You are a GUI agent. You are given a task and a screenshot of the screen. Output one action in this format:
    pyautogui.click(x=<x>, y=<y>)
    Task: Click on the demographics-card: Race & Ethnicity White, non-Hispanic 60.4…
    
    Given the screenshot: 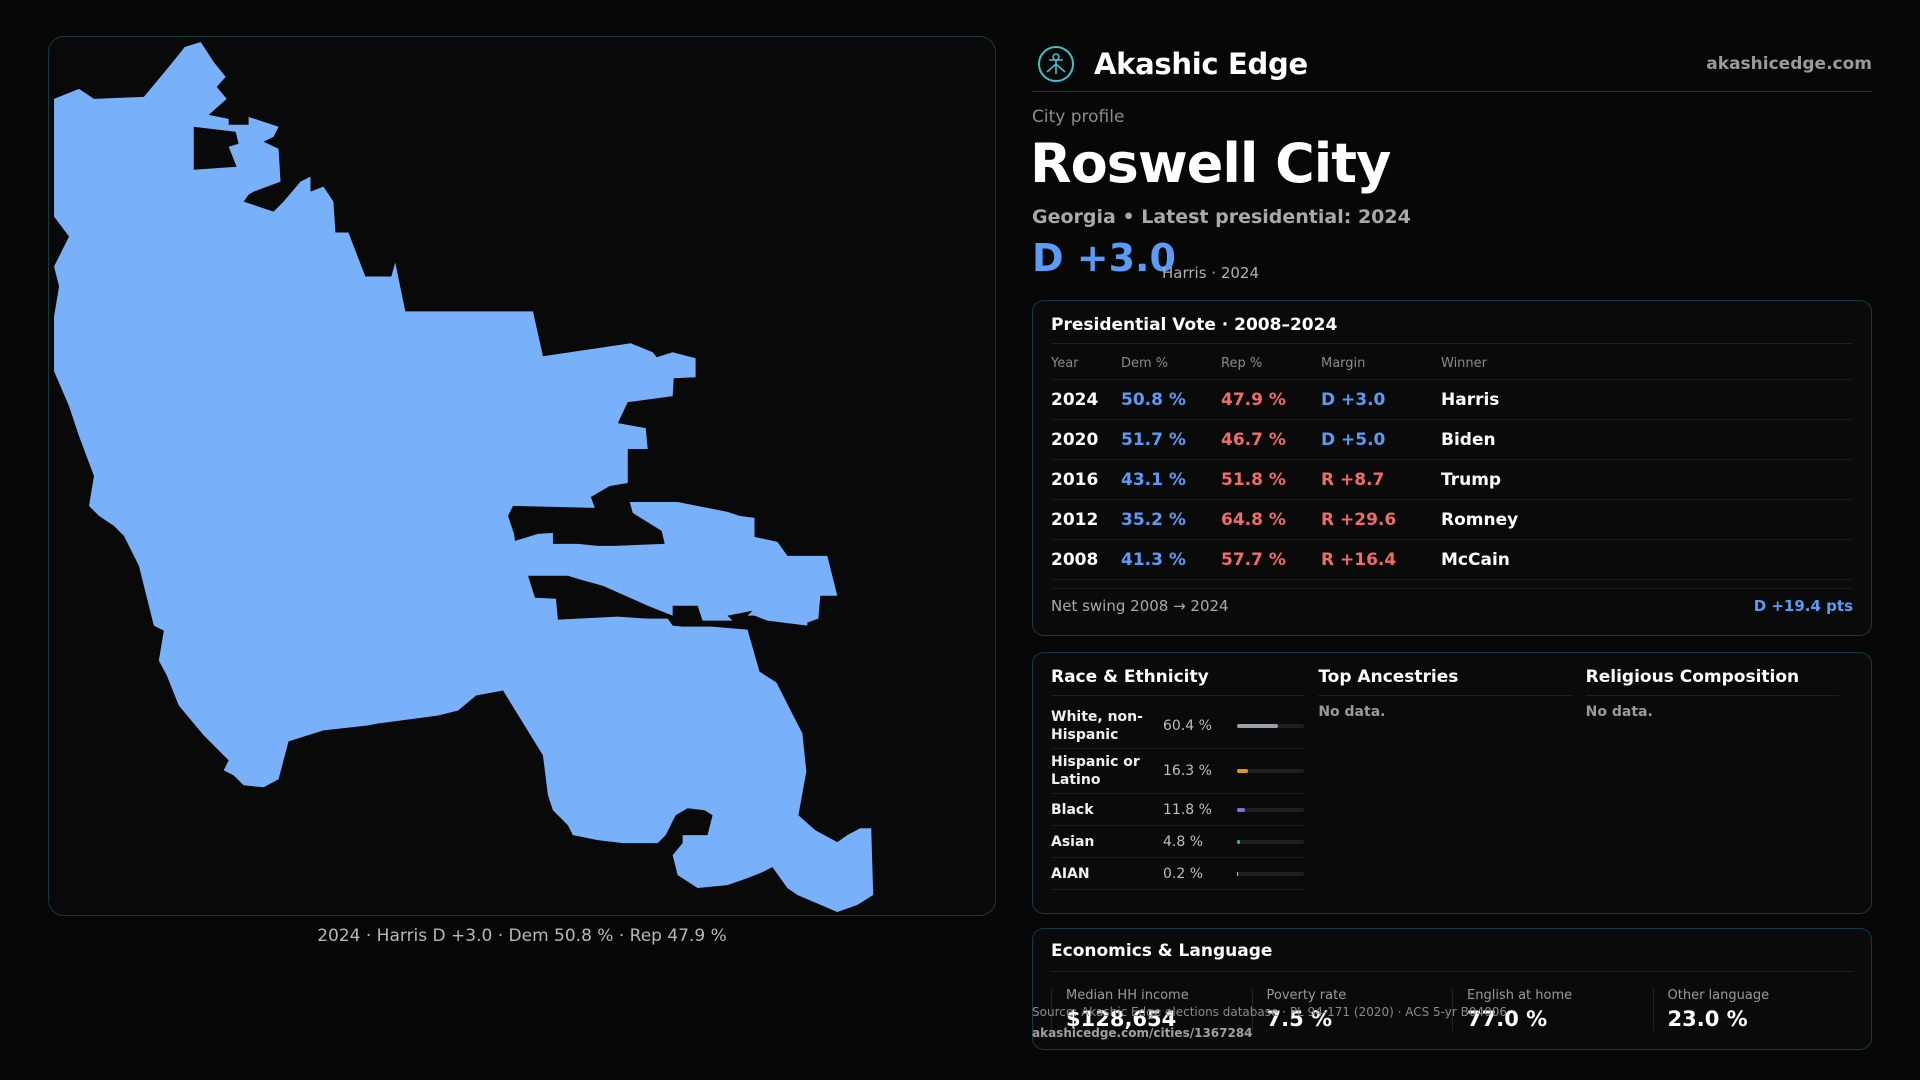 What is the action you would take?
    pyautogui.click(x=1452, y=783)
    